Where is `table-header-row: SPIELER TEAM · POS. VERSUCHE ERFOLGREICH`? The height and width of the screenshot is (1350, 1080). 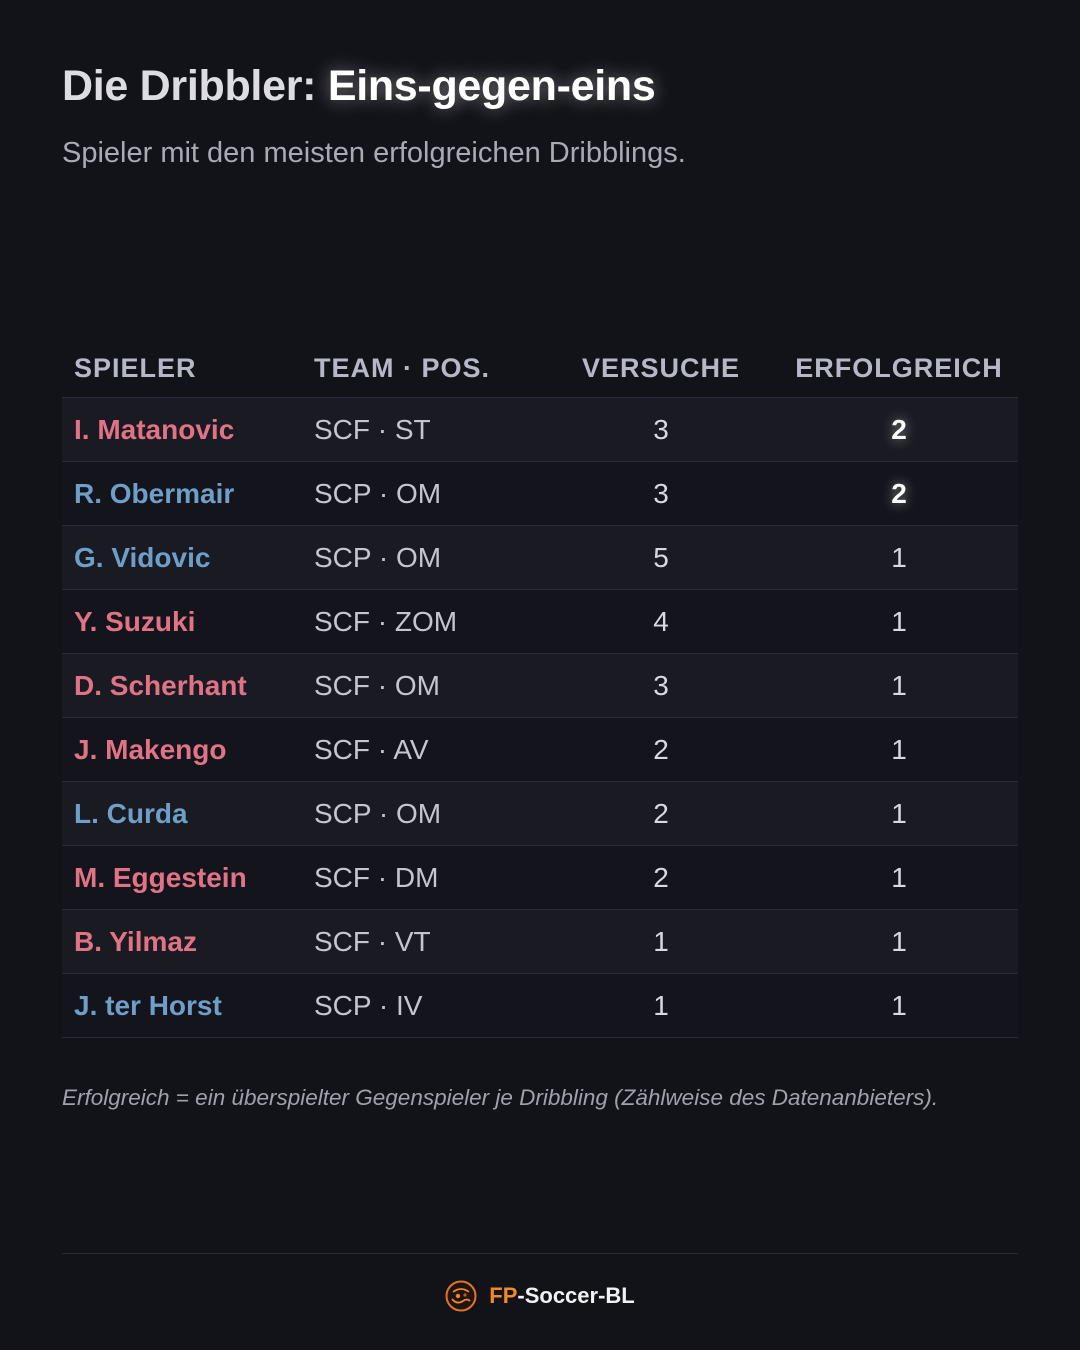 table-header-row: SPIELER TEAM · POS. VERSUCHE ERFOLGREICH is located at coordinates (540, 368).